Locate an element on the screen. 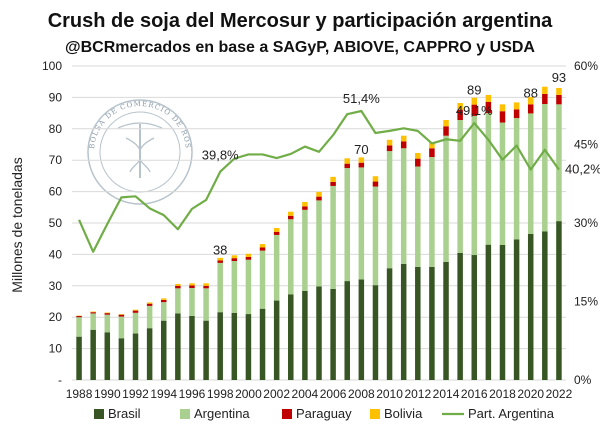 The image size is (600, 435). x-tick-label: 1992 is located at coordinates (135, 394).